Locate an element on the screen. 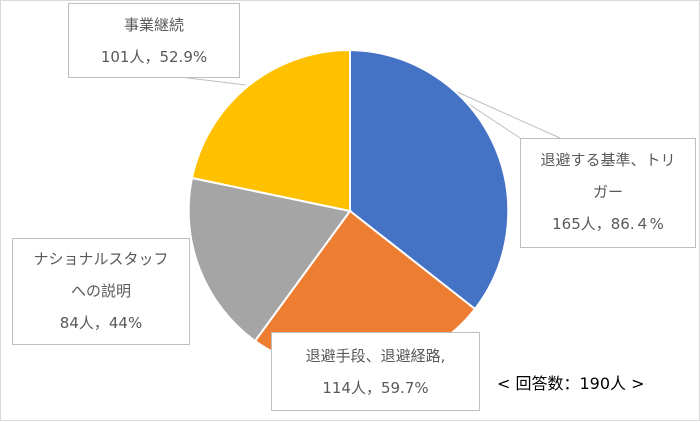 The width and height of the screenshot is (700, 421). label-trigger-name-2: ガー is located at coordinates (607, 192).